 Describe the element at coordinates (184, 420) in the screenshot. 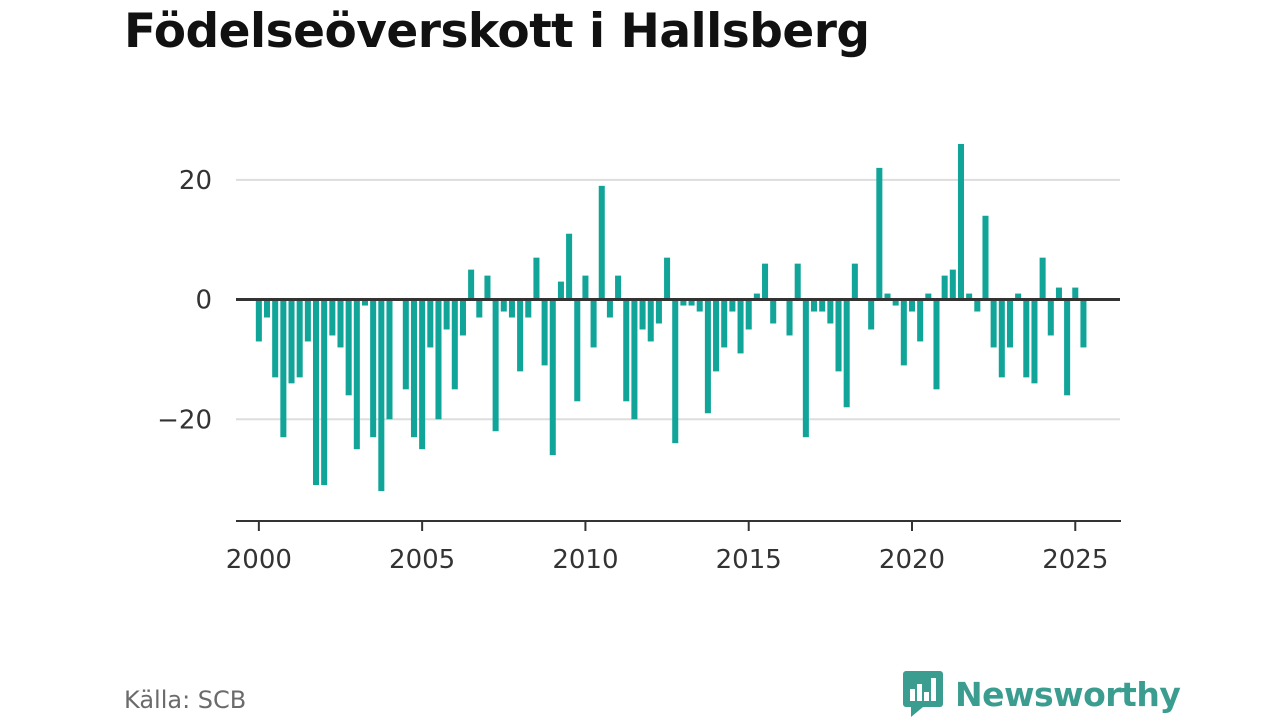

I see `y-tick-label: −20` at that location.